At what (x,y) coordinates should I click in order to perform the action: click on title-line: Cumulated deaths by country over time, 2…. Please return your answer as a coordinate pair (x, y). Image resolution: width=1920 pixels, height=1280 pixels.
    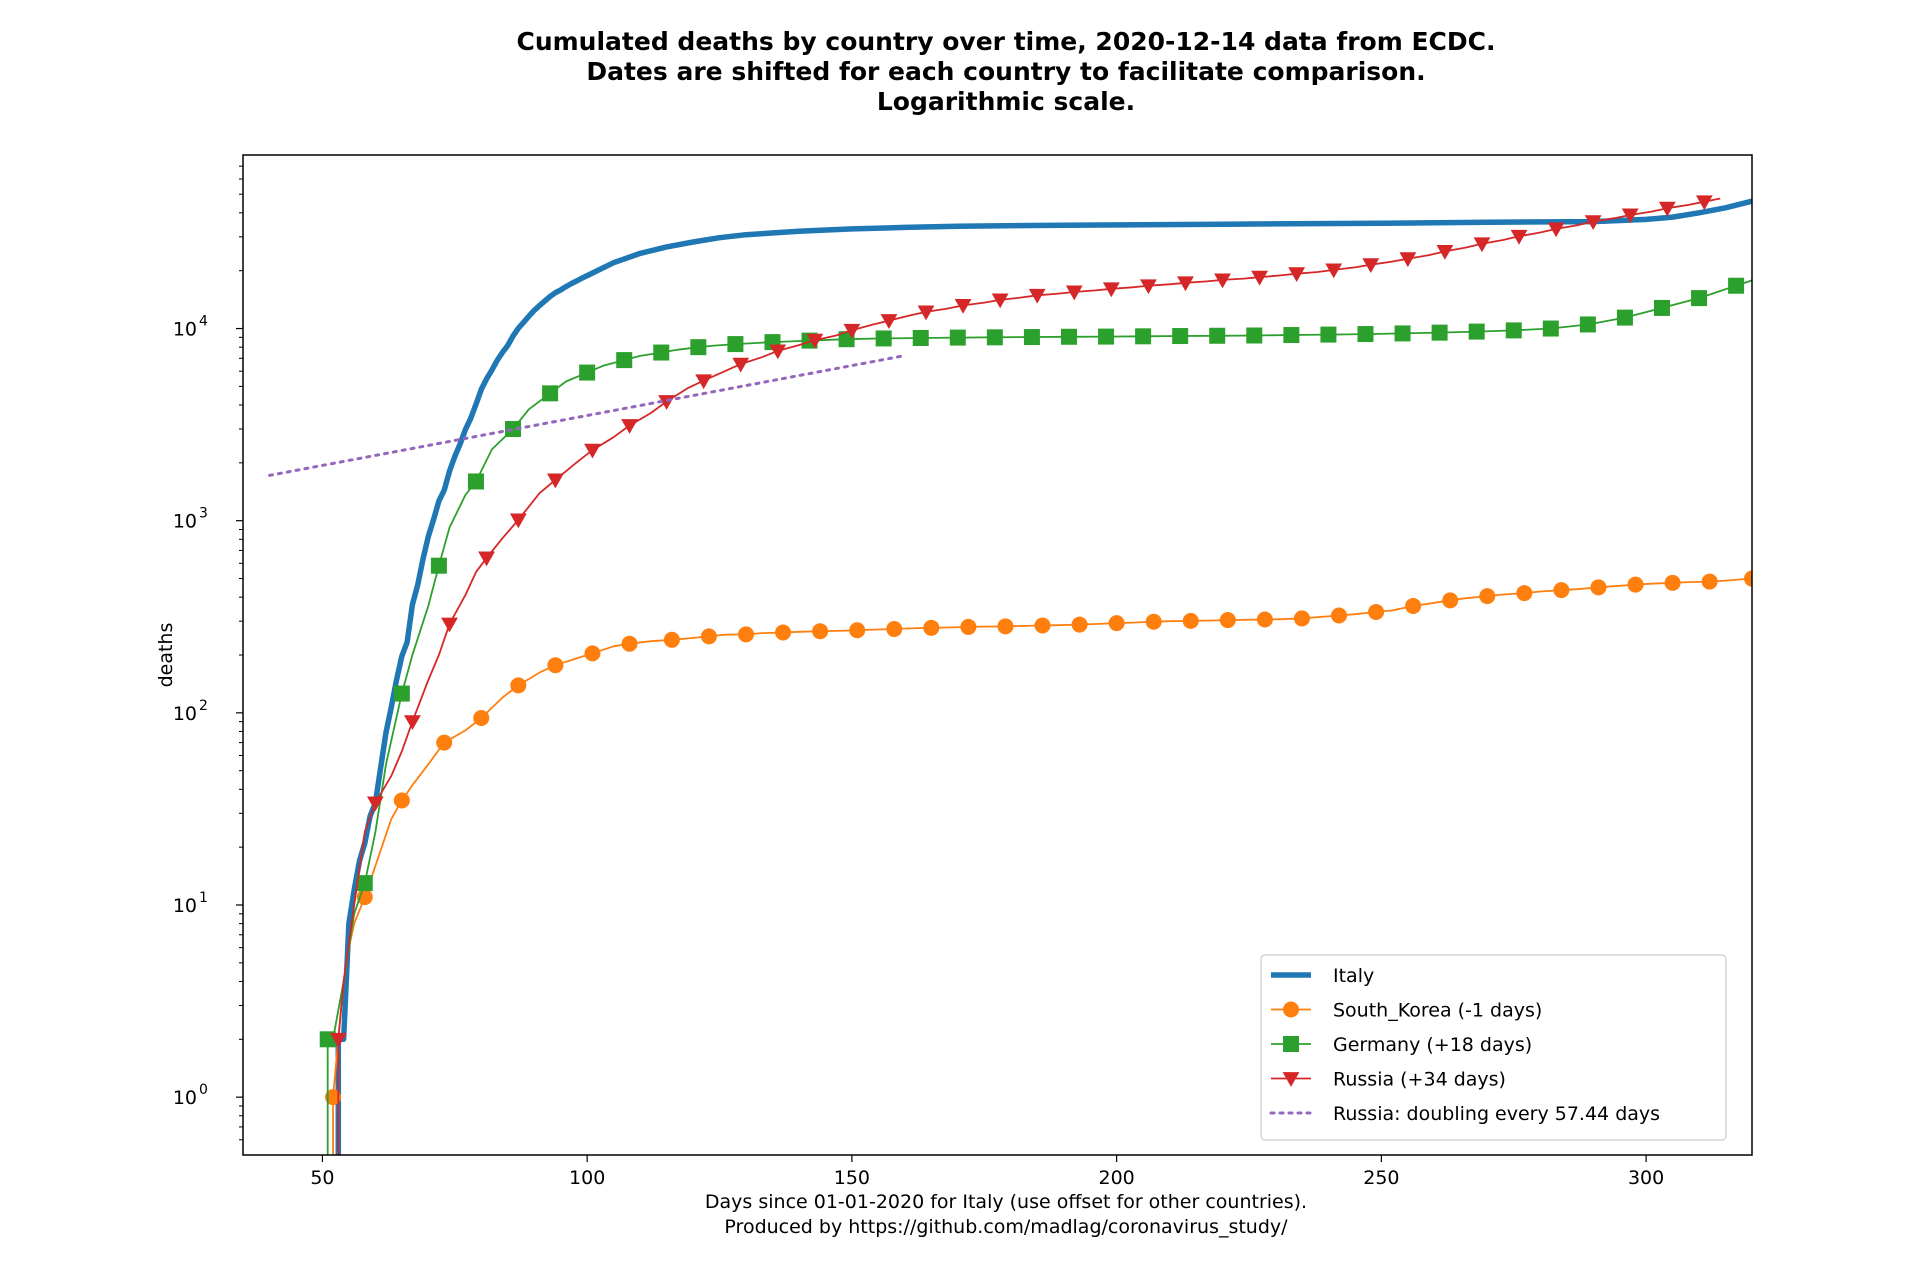
    Looking at the image, I should click on (1005, 41).